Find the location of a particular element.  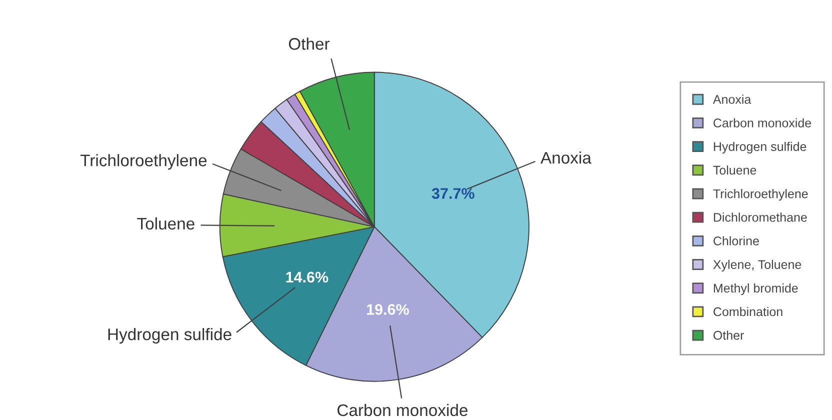

data-label: 19.6% is located at coordinates (388, 309).